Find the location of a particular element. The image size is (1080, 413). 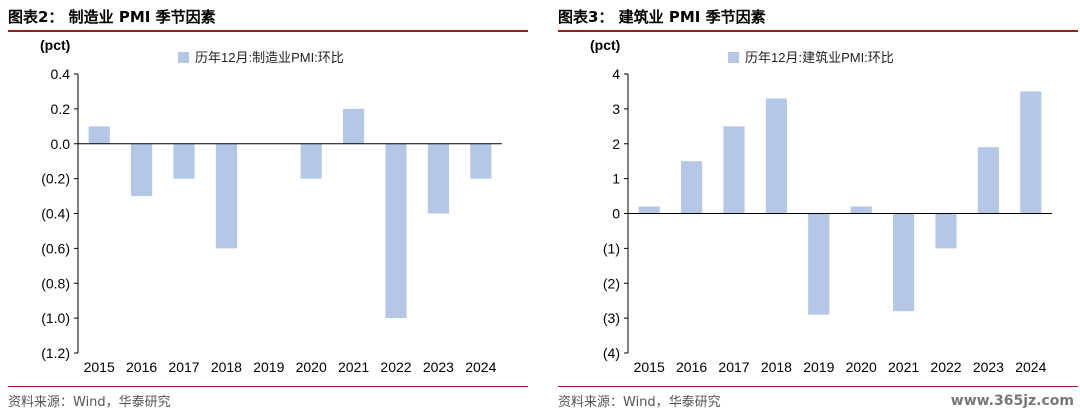

y-tick-label: 0.0 is located at coordinates (61, 144).